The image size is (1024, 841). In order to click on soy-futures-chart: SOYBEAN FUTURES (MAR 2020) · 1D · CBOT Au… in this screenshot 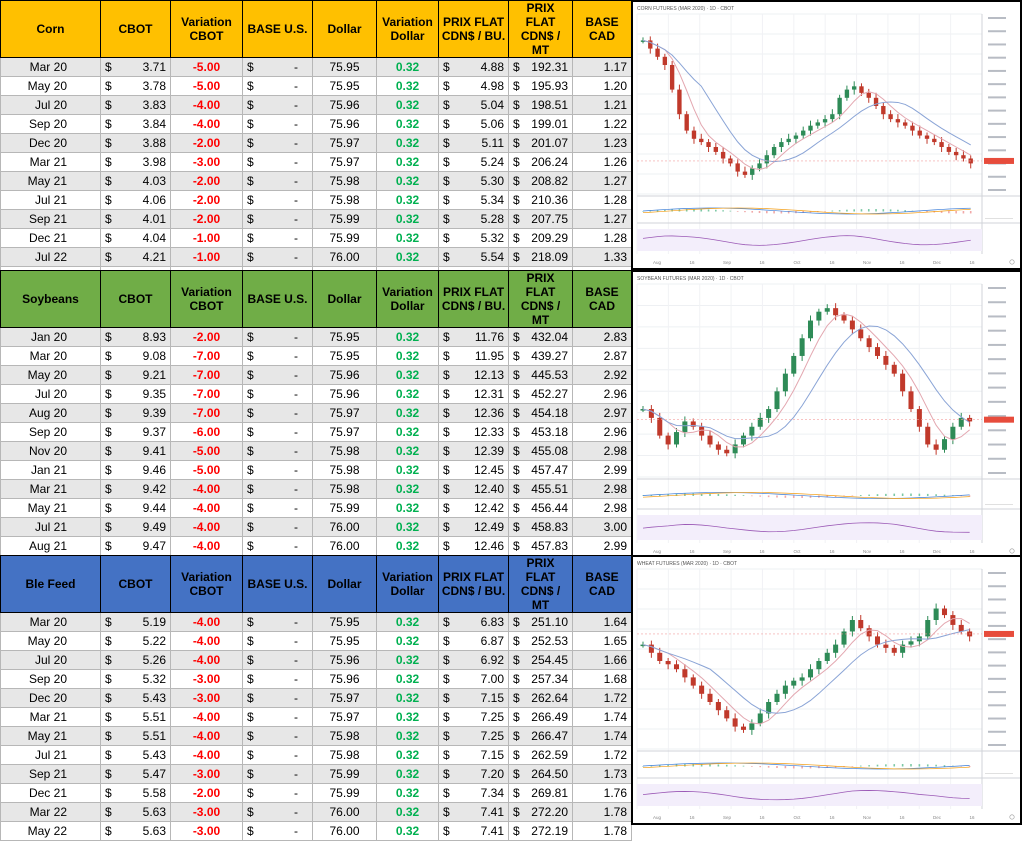, I will do `click(826, 414)`.